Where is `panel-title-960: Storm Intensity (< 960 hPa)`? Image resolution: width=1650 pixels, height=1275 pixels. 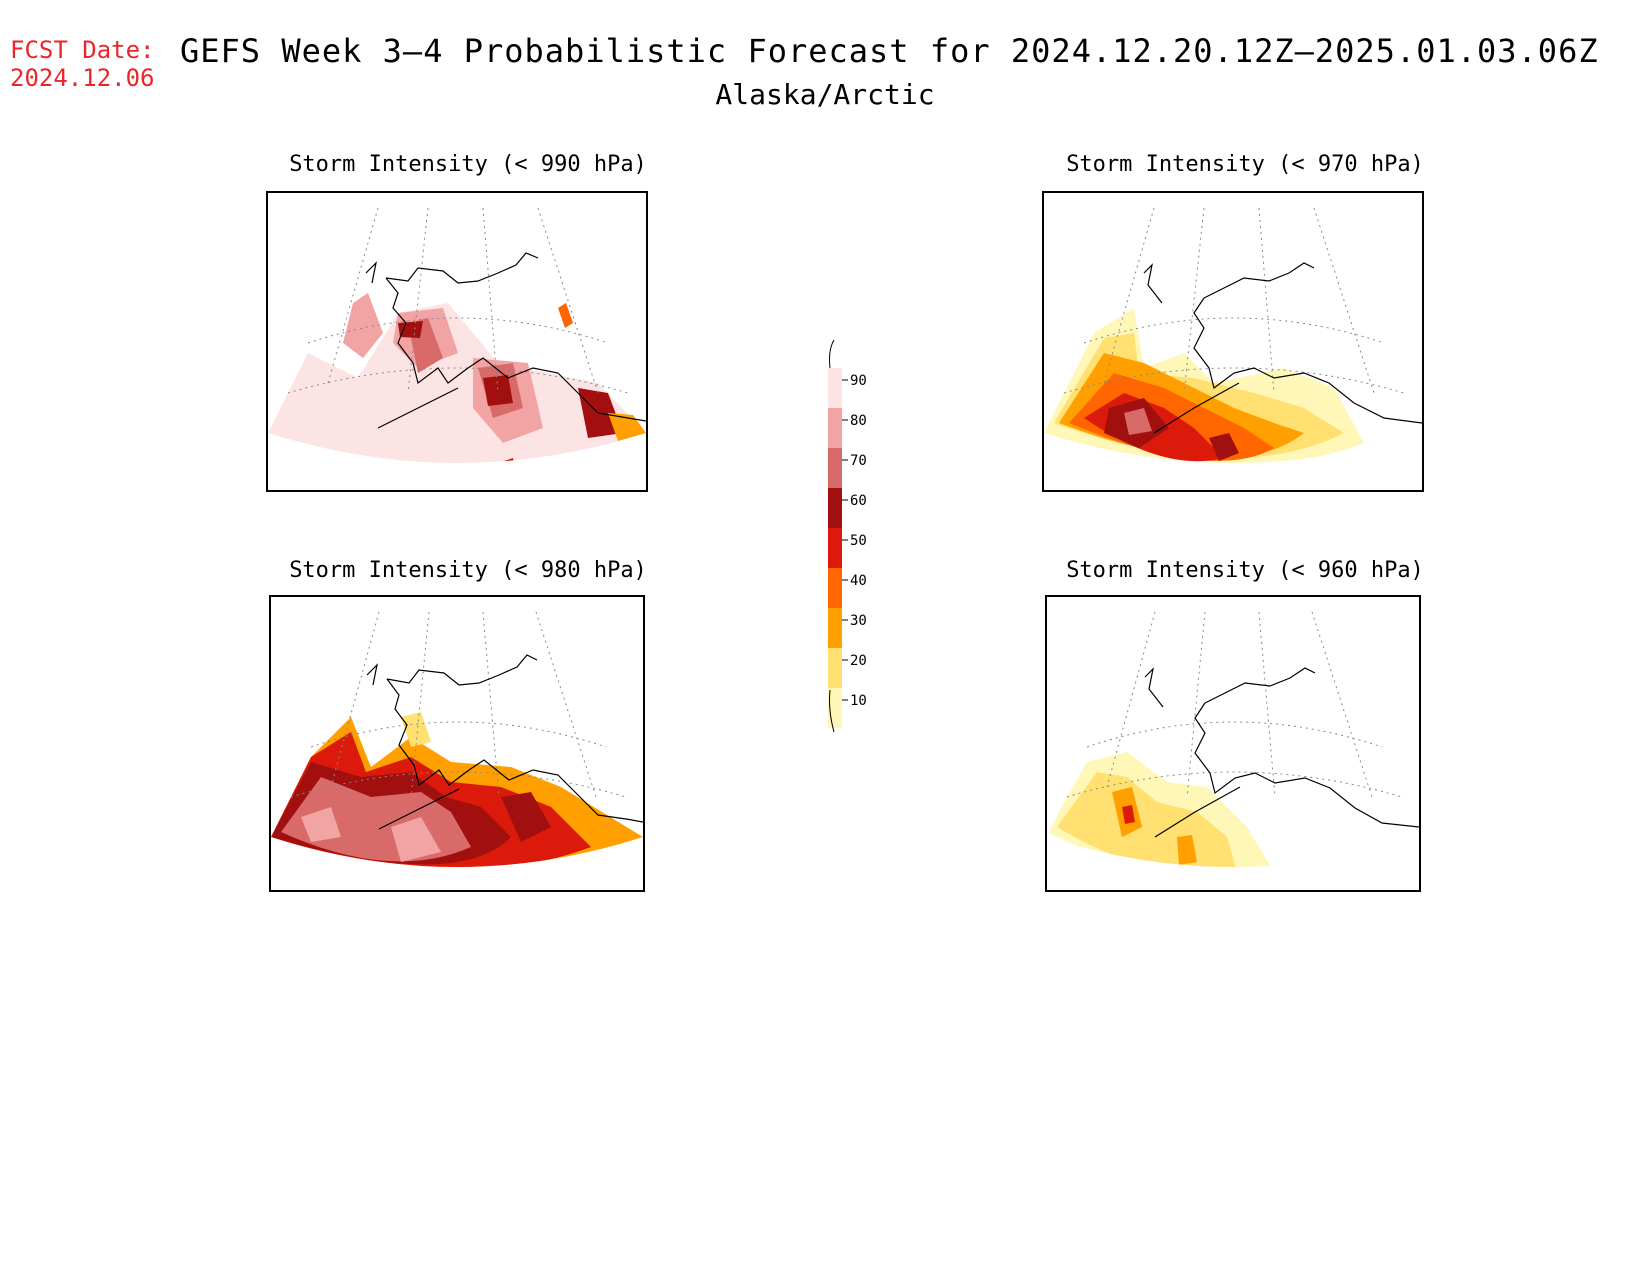 panel-title-960: Storm Intensity (< 960 hPa) is located at coordinates (1245, 570).